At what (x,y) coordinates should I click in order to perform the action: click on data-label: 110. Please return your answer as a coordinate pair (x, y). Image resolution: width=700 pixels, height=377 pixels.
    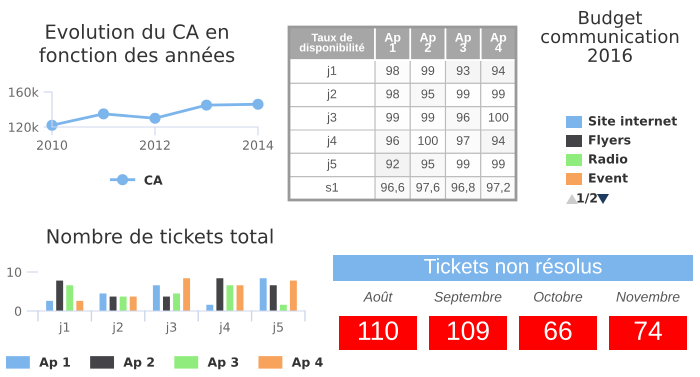
    Looking at the image, I should click on (378, 330).